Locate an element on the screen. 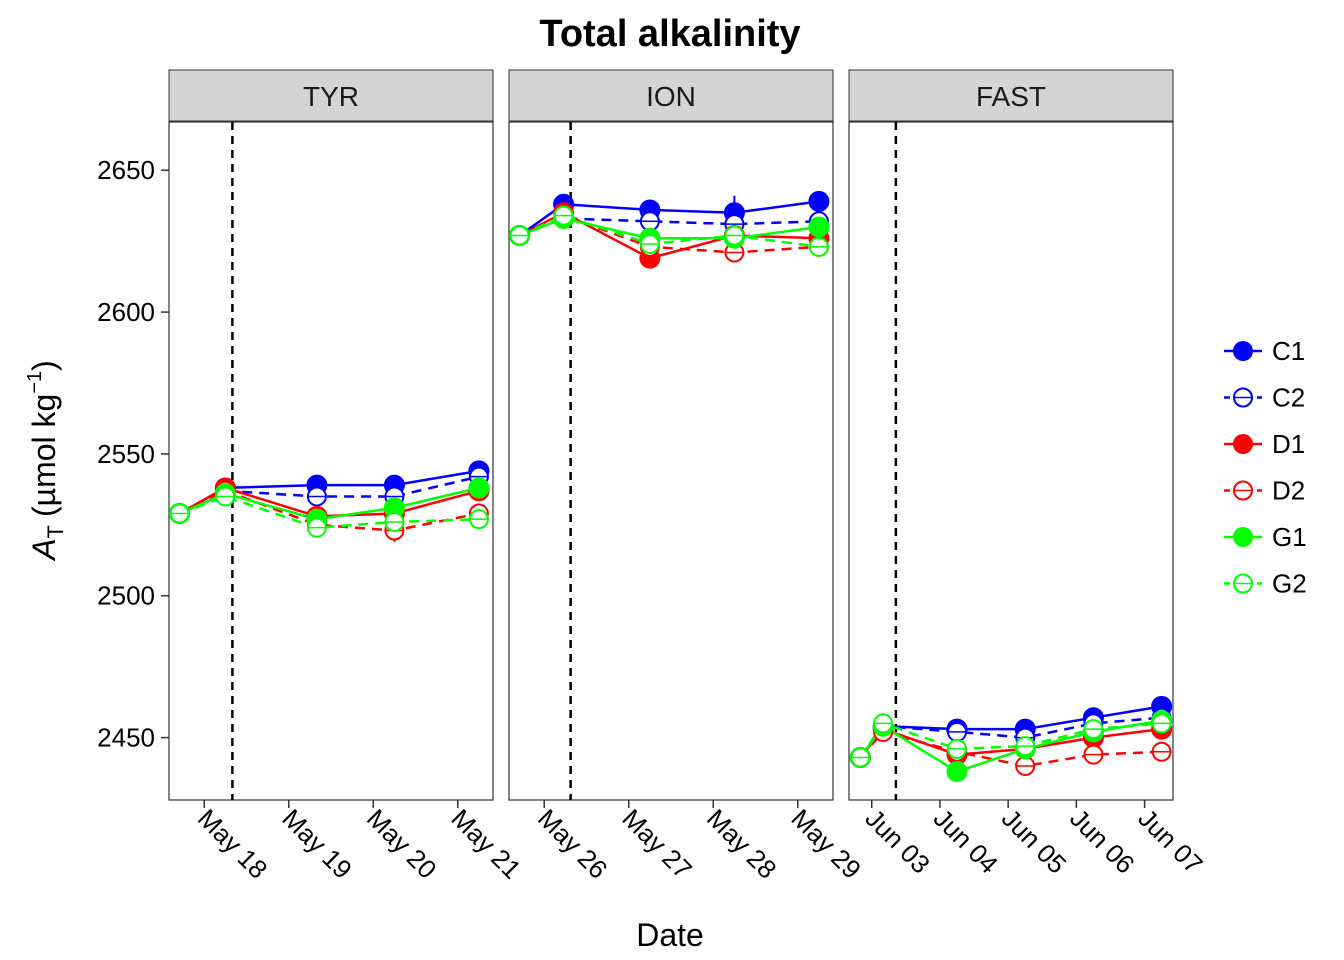 The image size is (1344, 960). strip-label: FAST is located at coordinates (1011, 96).